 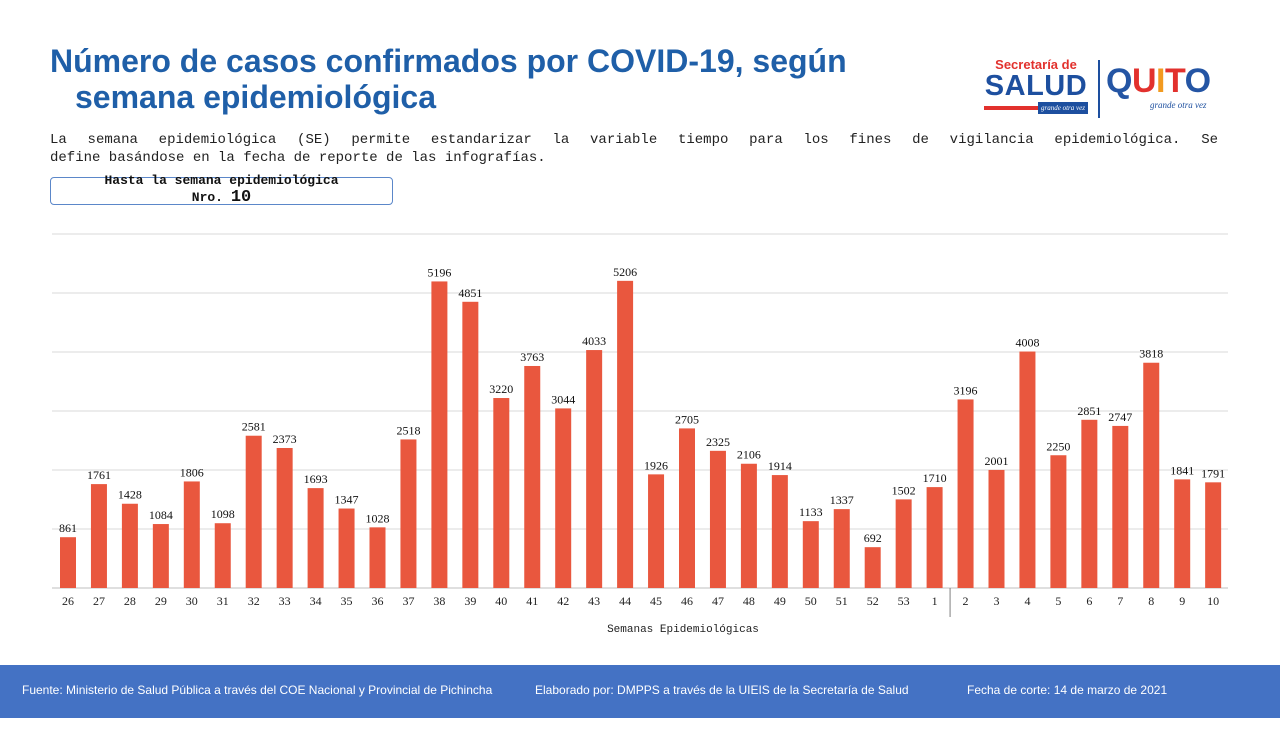 I want to click on bar-label-9: 1841, so click(x=1182, y=470).